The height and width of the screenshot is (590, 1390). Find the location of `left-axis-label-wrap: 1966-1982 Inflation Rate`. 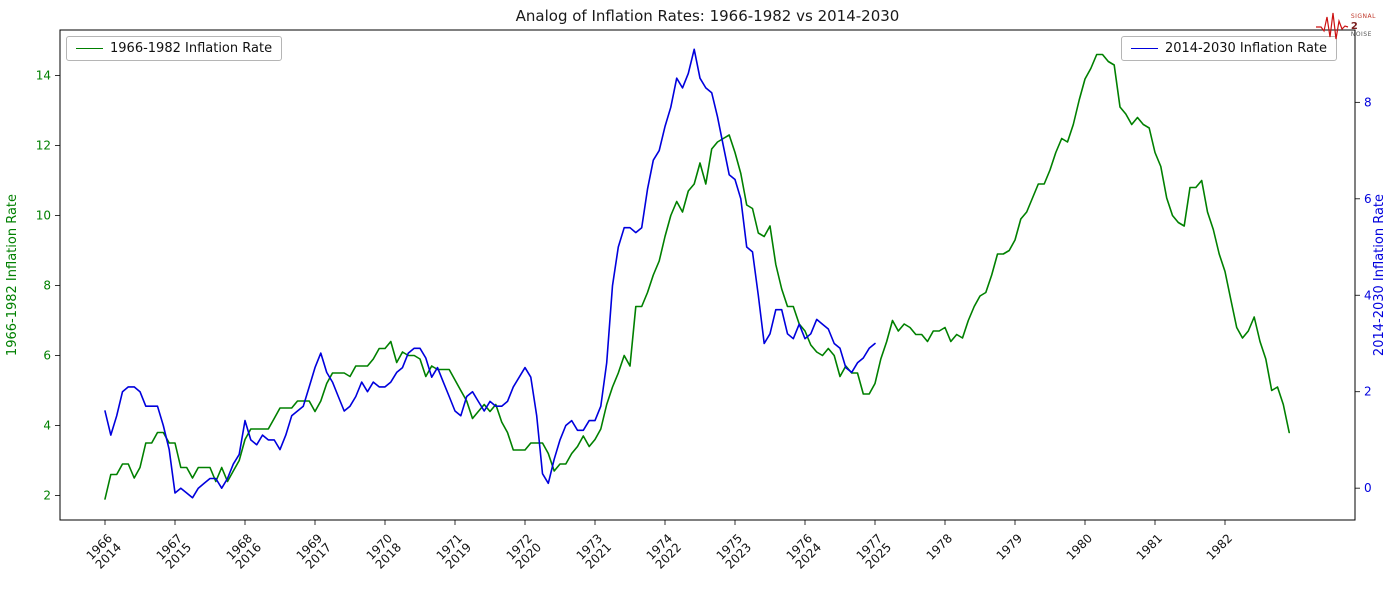

left-axis-label-wrap: 1966-1982 Inflation Rate is located at coordinates (12, 275).